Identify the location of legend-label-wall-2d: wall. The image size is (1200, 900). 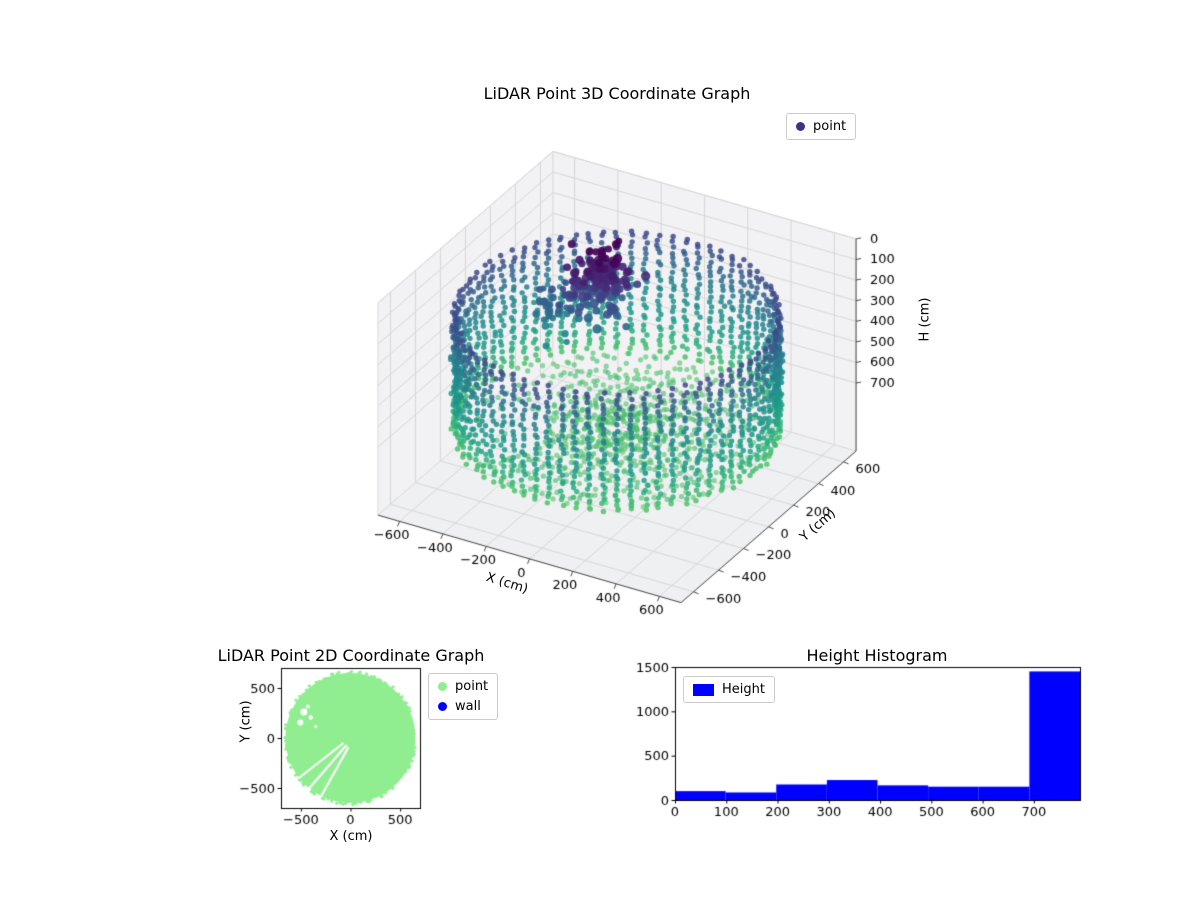
(468, 706).